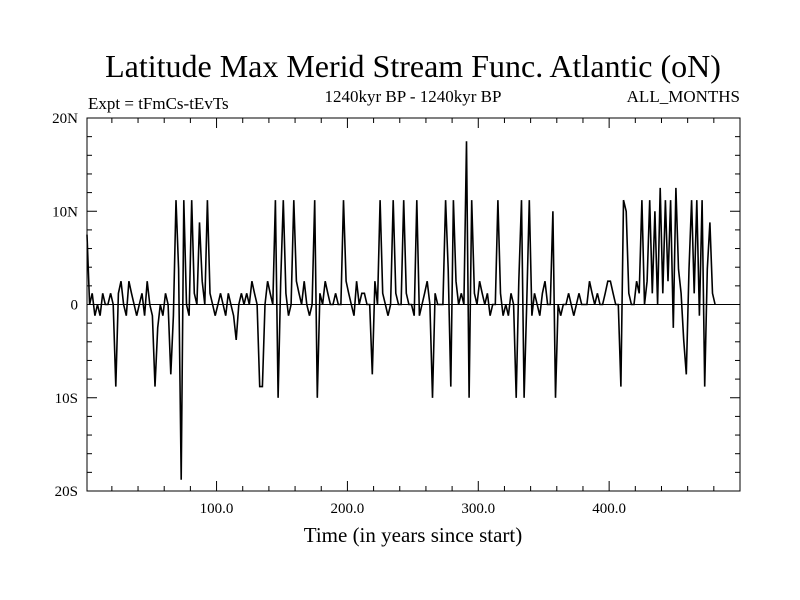 This screenshot has height=600, width=800. What do you see at coordinates (609, 509) in the screenshot?
I see `x-tick-label: 400.0` at bounding box center [609, 509].